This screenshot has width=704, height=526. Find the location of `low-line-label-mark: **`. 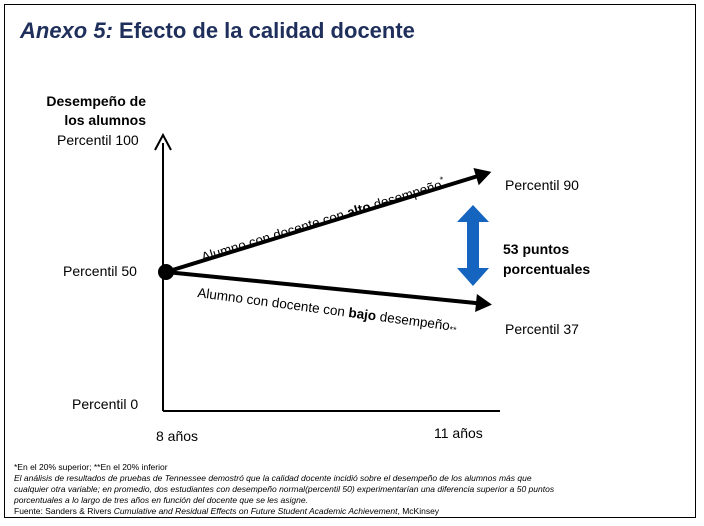

low-line-label-mark: ** is located at coordinates (453, 329).